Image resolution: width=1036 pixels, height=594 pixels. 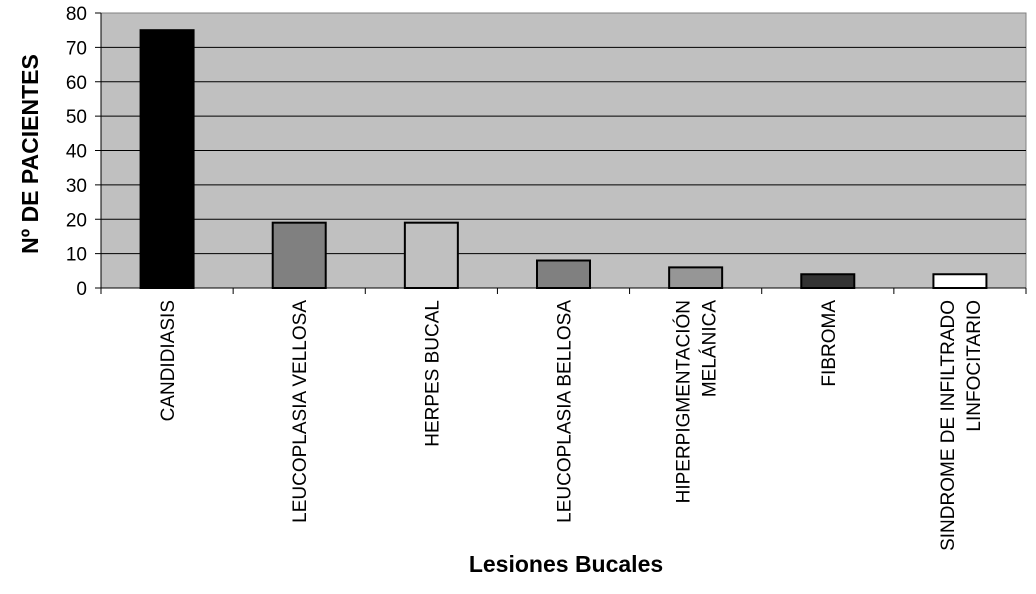 I want to click on x-category-label: MELÁNICA, so click(x=710, y=348).